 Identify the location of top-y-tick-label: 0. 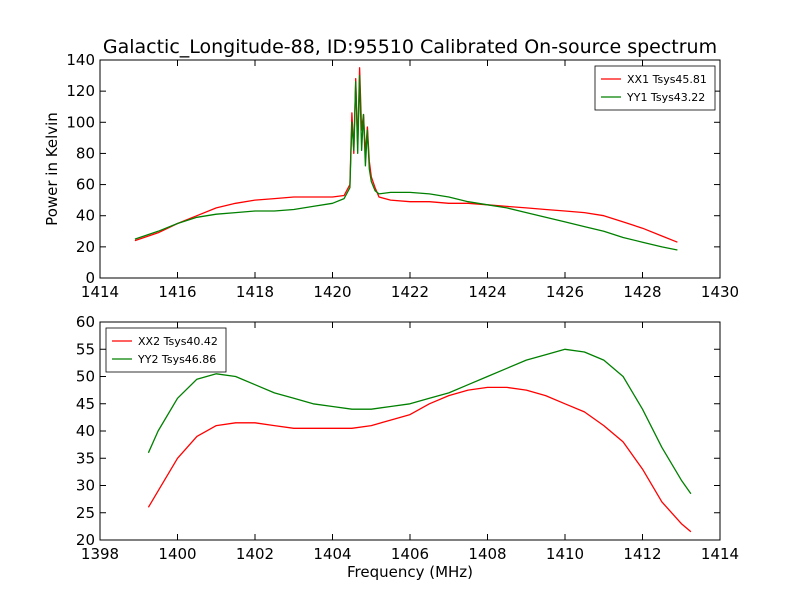
(90, 278).